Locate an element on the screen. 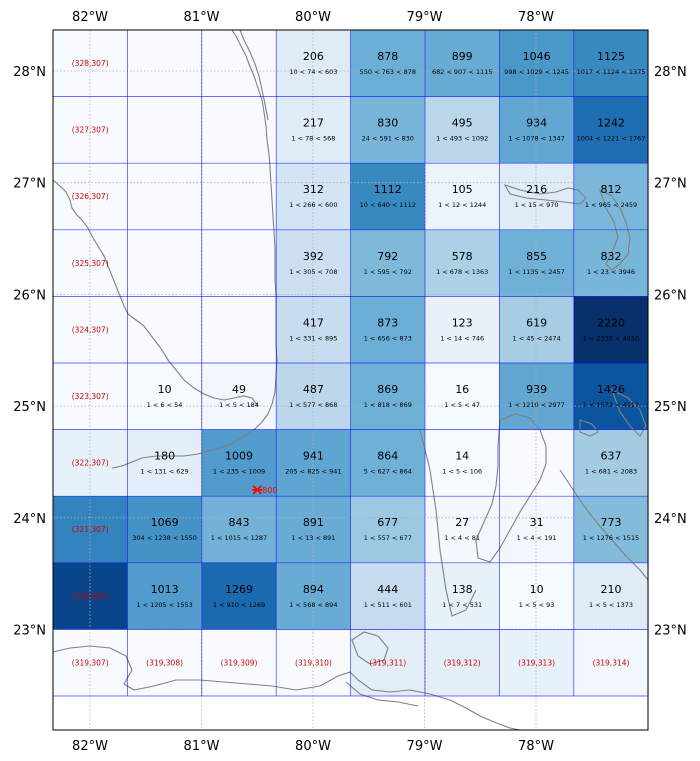 This screenshot has width=700, height=761. cell-value: 392 is located at coordinates (313, 256).